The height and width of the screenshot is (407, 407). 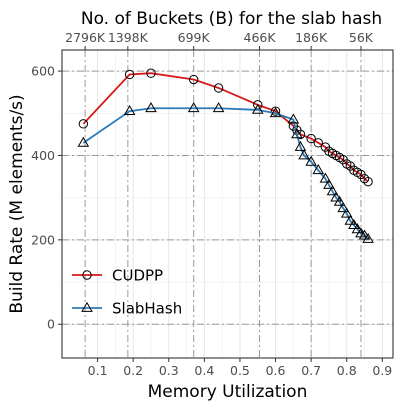 I want to click on x-tick-label: 0.4, so click(x=204, y=370).